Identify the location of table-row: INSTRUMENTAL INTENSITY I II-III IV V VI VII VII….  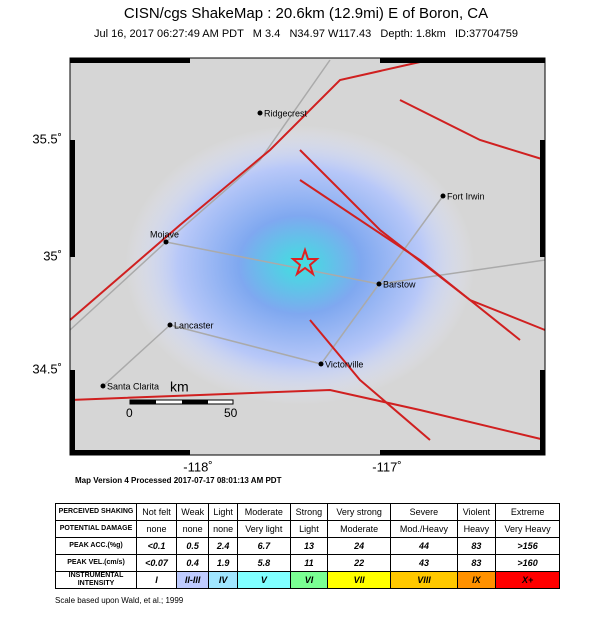
(307, 580).